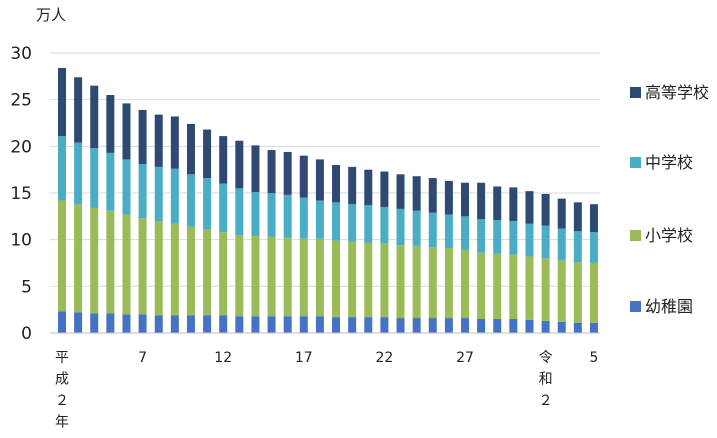  What do you see at coordinates (26, 287) in the screenshot?
I see `y-tick-label: 5` at bounding box center [26, 287].